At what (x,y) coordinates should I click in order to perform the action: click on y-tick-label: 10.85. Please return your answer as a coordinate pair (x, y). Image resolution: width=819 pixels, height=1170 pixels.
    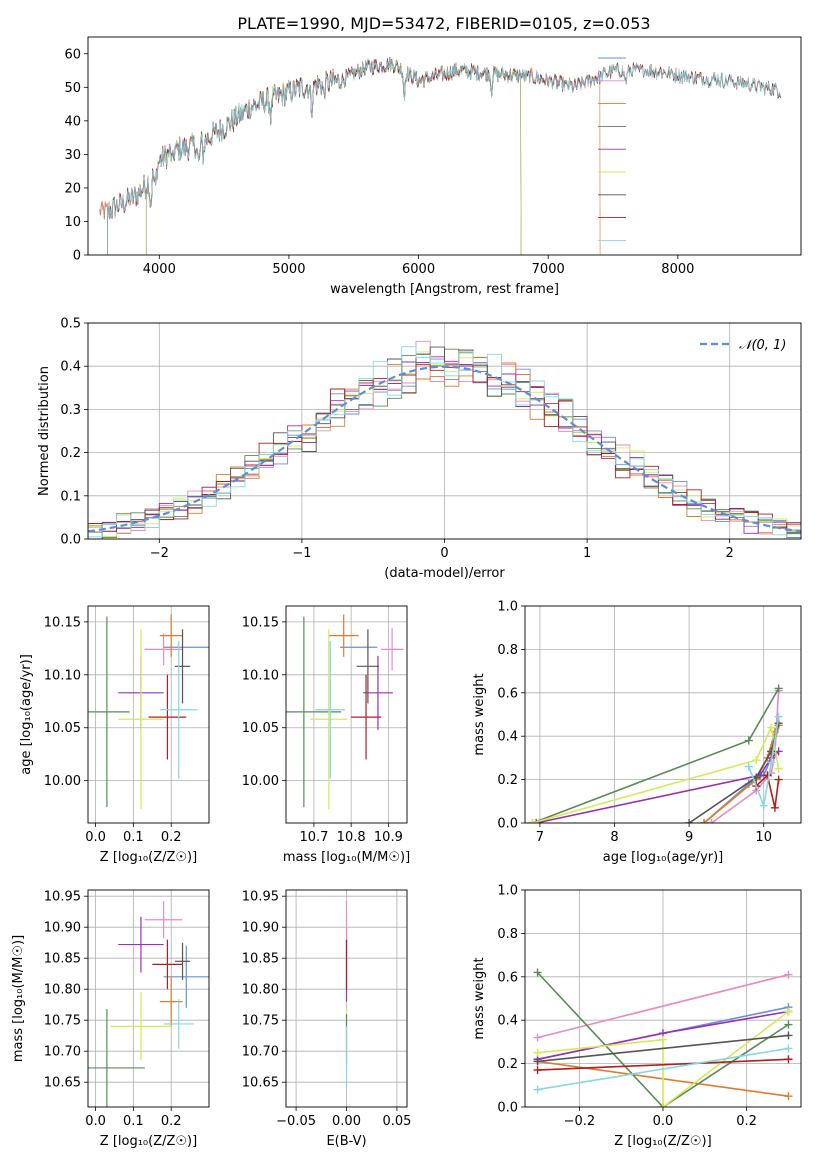
    Looking at the image, I should click on (260, 959).